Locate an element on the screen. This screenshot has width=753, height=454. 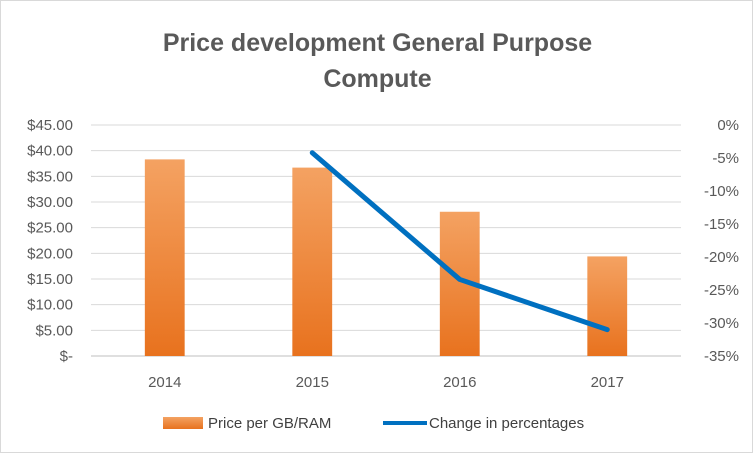
y-left-tick-label: $35.00 is located at coordinates (50, 176).